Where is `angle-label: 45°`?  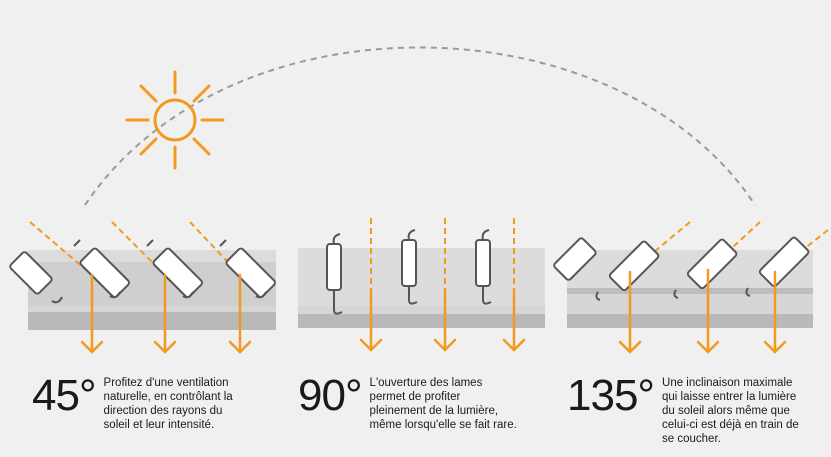
angle-label: 45° is located at coordinates (64, 395).